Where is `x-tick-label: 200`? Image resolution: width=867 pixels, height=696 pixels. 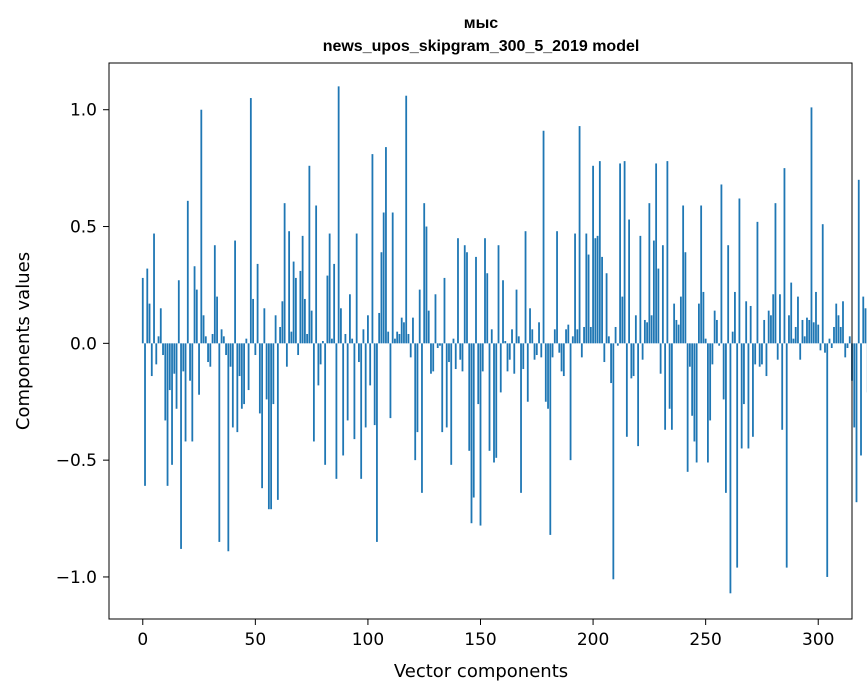 x-tick-label: 200 is located at coordinates (593, 640).